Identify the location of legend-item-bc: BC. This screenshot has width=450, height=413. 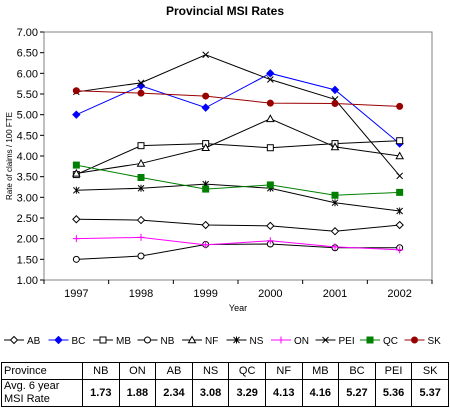
(66, 341).